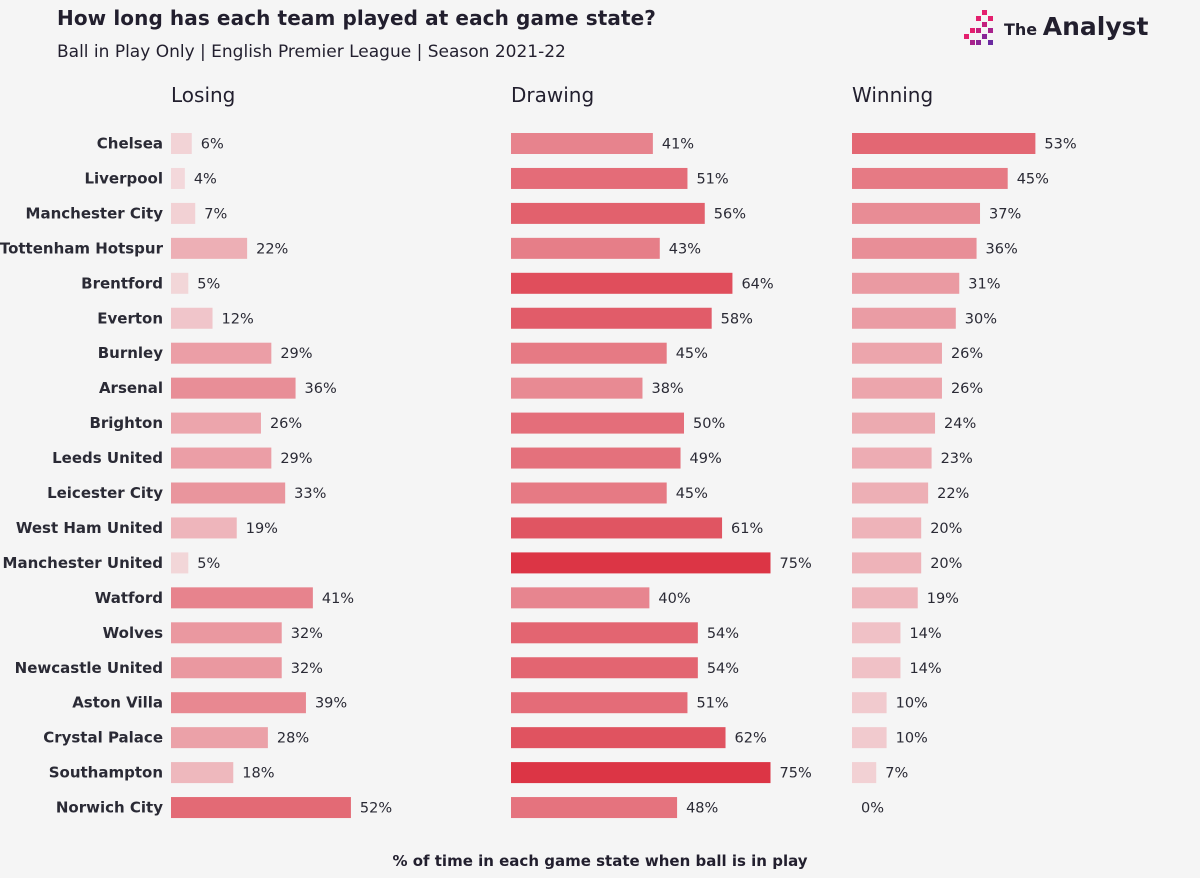 The height and width of the screenshot is (878, 1200). What do you see at coordinates (103, 738) in the screenshot?
I see `team-label: Crystal Palace` at bounding box center [103, 738].